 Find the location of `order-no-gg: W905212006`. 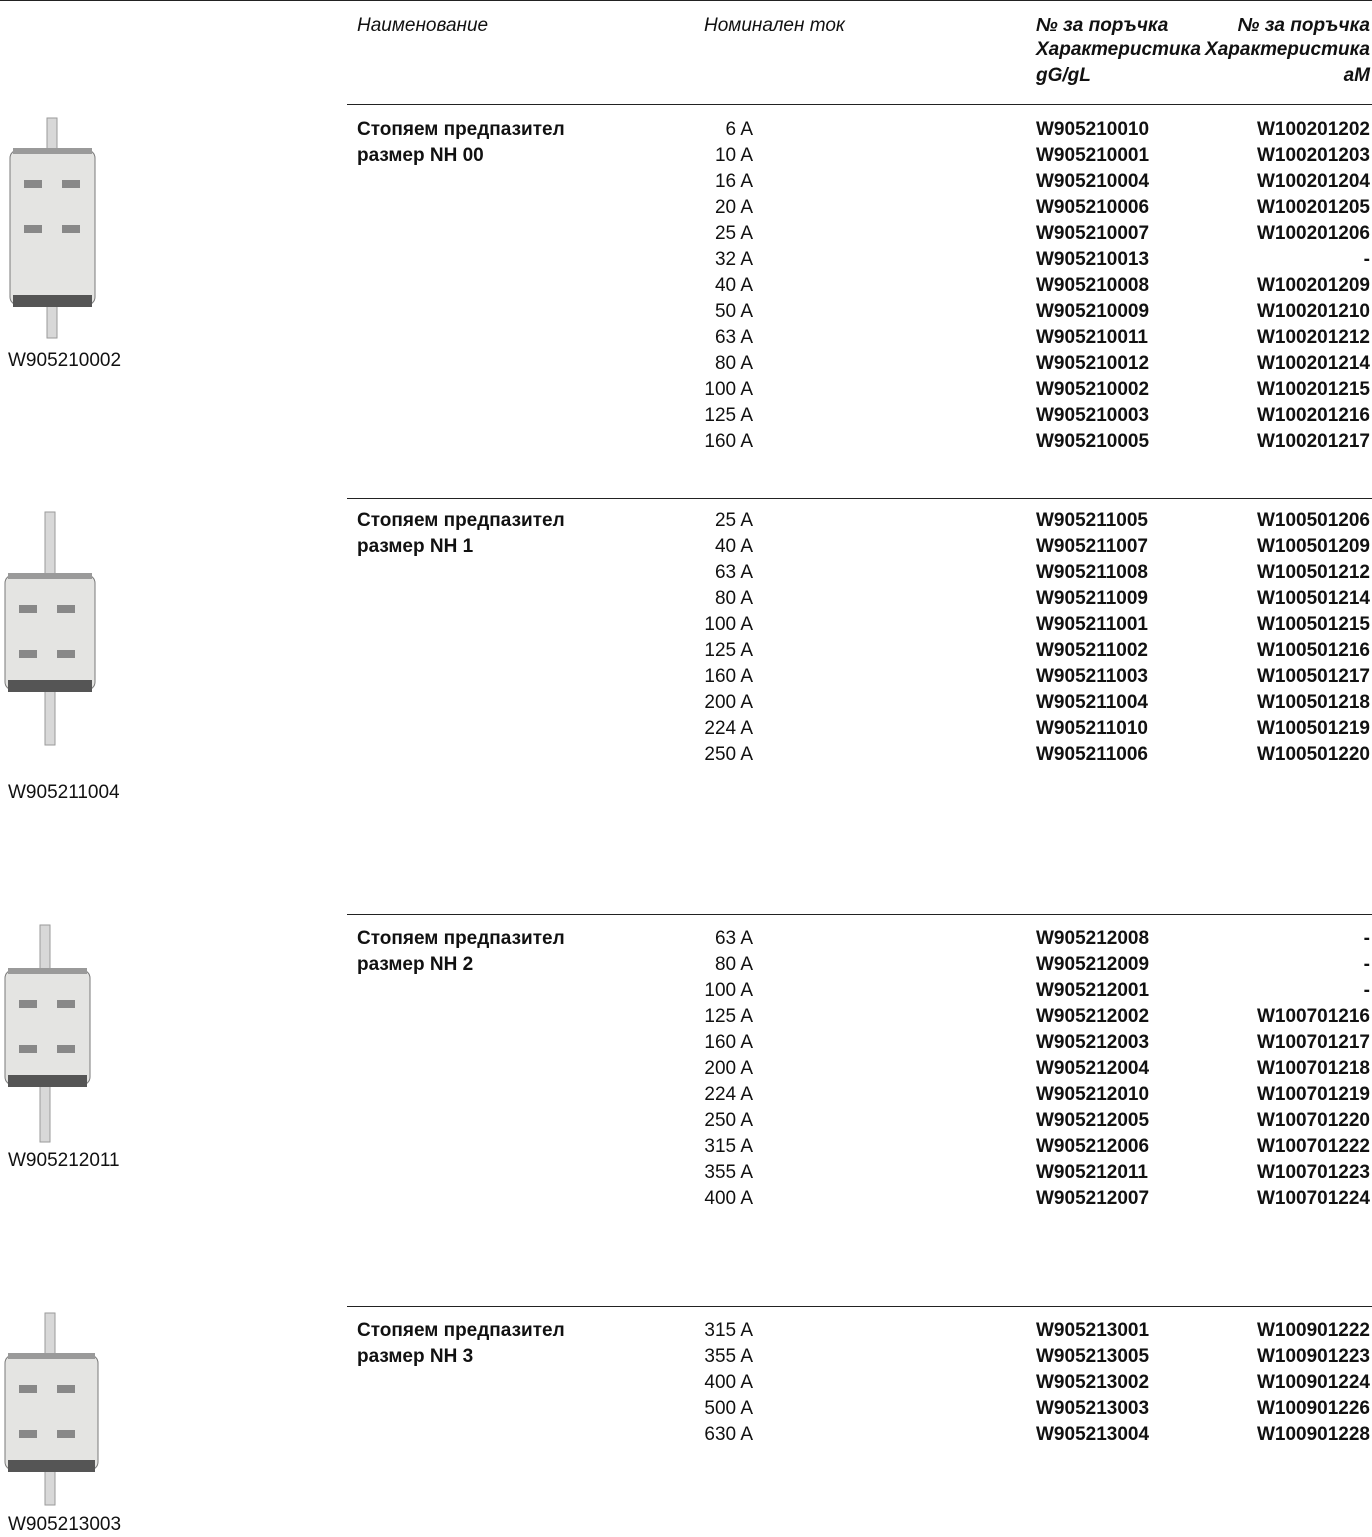

order-no-gg: W905212006 is located at coordinates (1093, 1146).